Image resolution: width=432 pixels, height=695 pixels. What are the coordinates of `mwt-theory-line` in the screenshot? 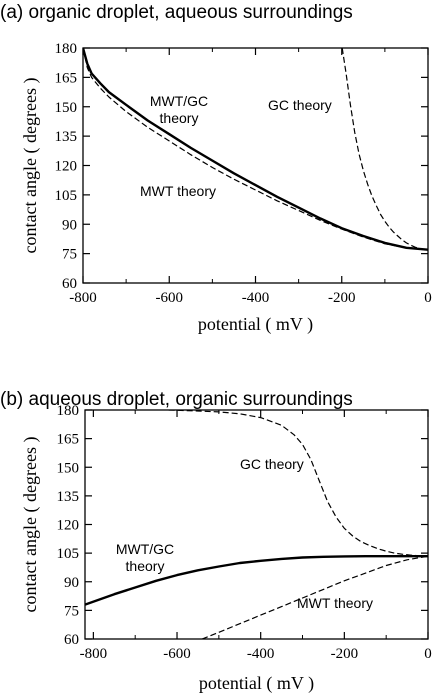 It's located at (314, 597).